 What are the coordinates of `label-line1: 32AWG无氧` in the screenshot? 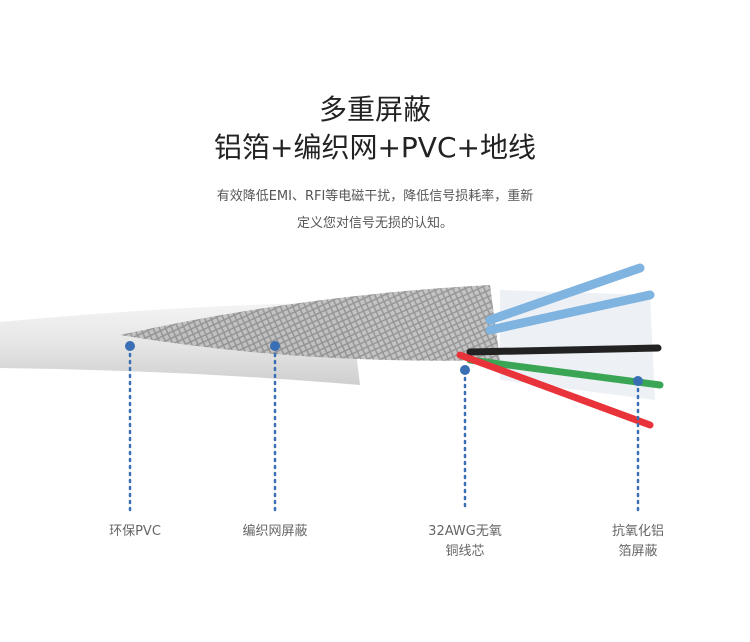 It's located at (465, 531).